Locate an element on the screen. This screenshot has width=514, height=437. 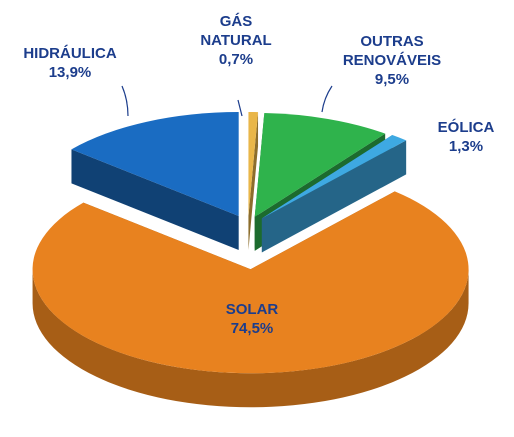
category-label: OUTRAS RENOVÁVEIS is located at coordinates (392, 51).